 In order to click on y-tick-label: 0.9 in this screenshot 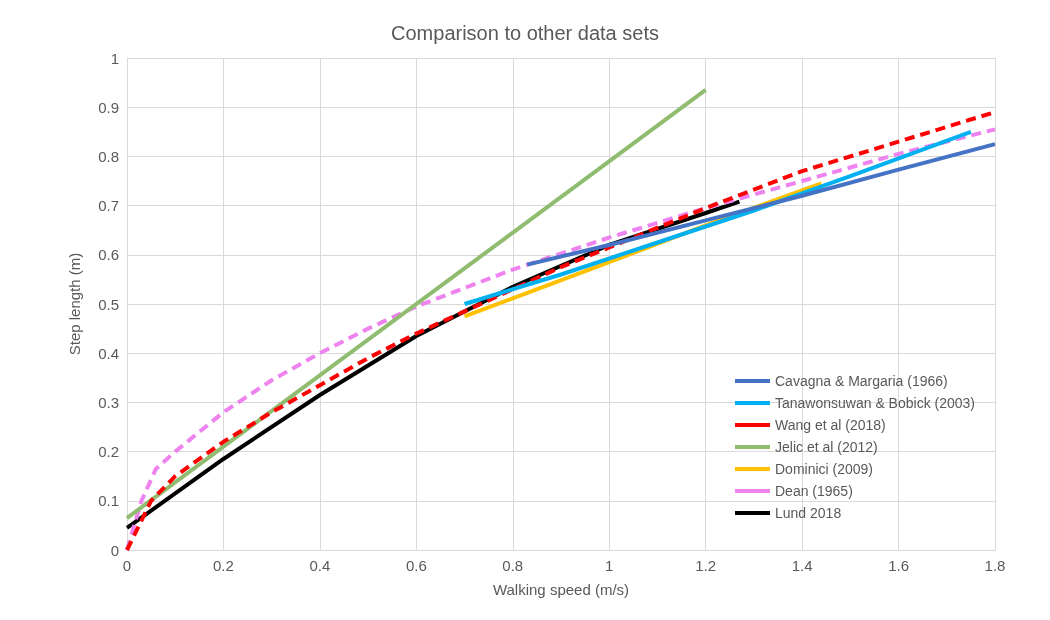, I will do `click(108, 107)`.